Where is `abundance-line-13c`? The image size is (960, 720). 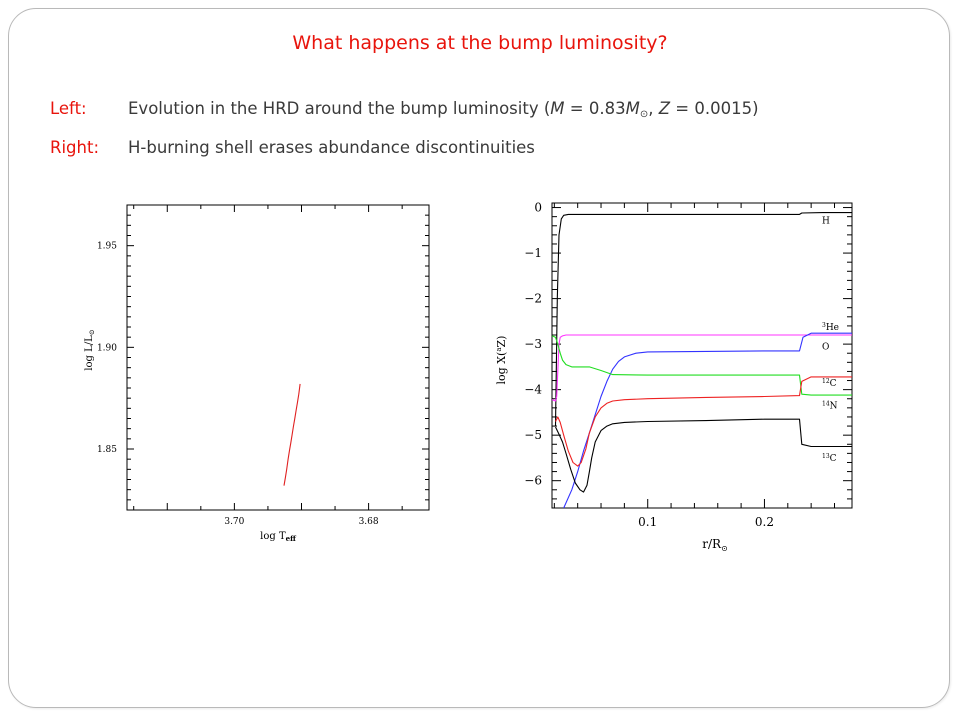 abundance-line-13c is located at coordinates (703, 455).